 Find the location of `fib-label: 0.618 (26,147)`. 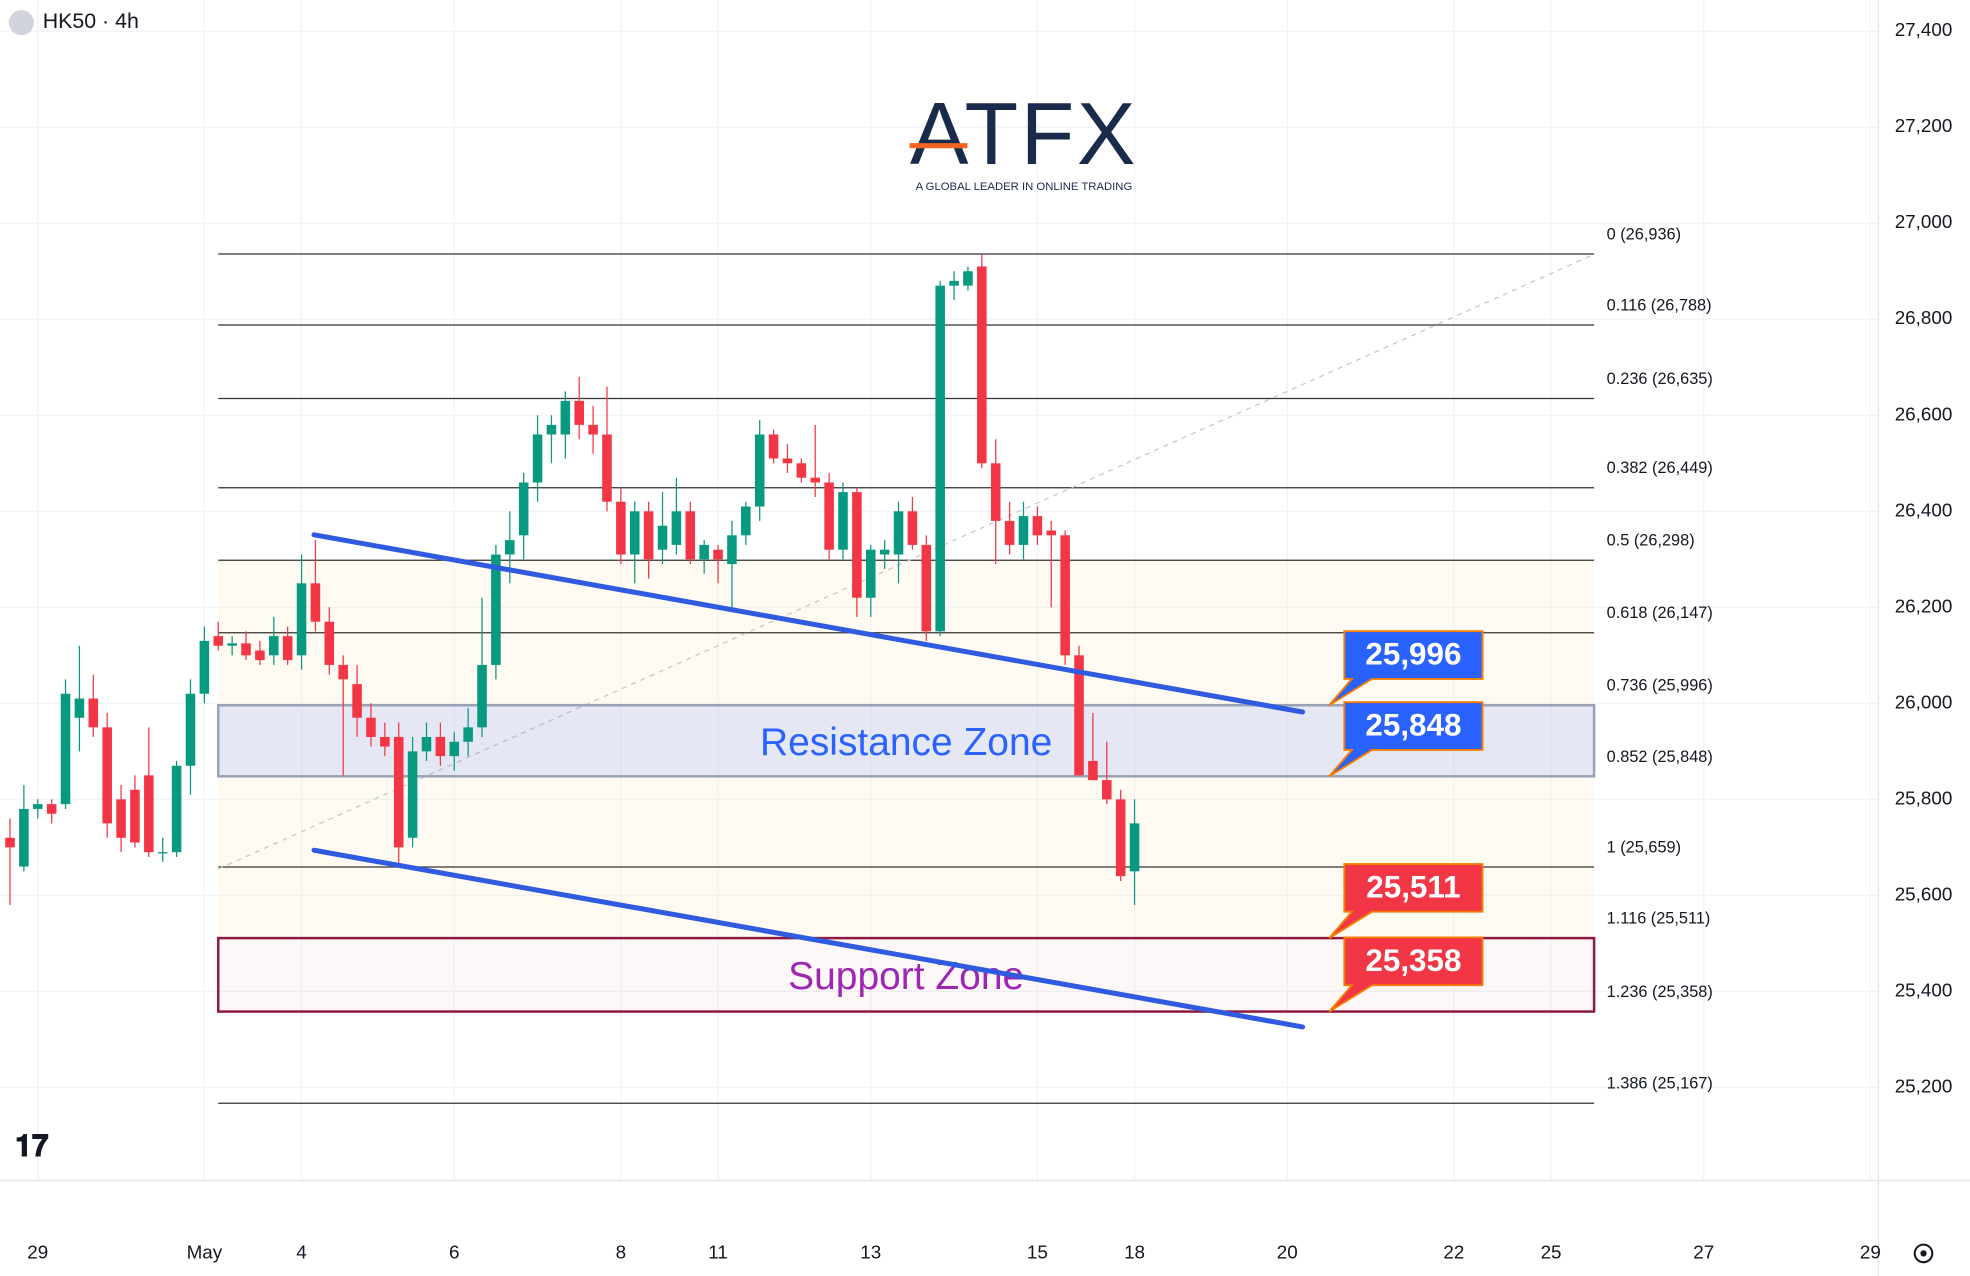

fib-label: 0.618 (26,147) is located at coordinates (1660, 613).